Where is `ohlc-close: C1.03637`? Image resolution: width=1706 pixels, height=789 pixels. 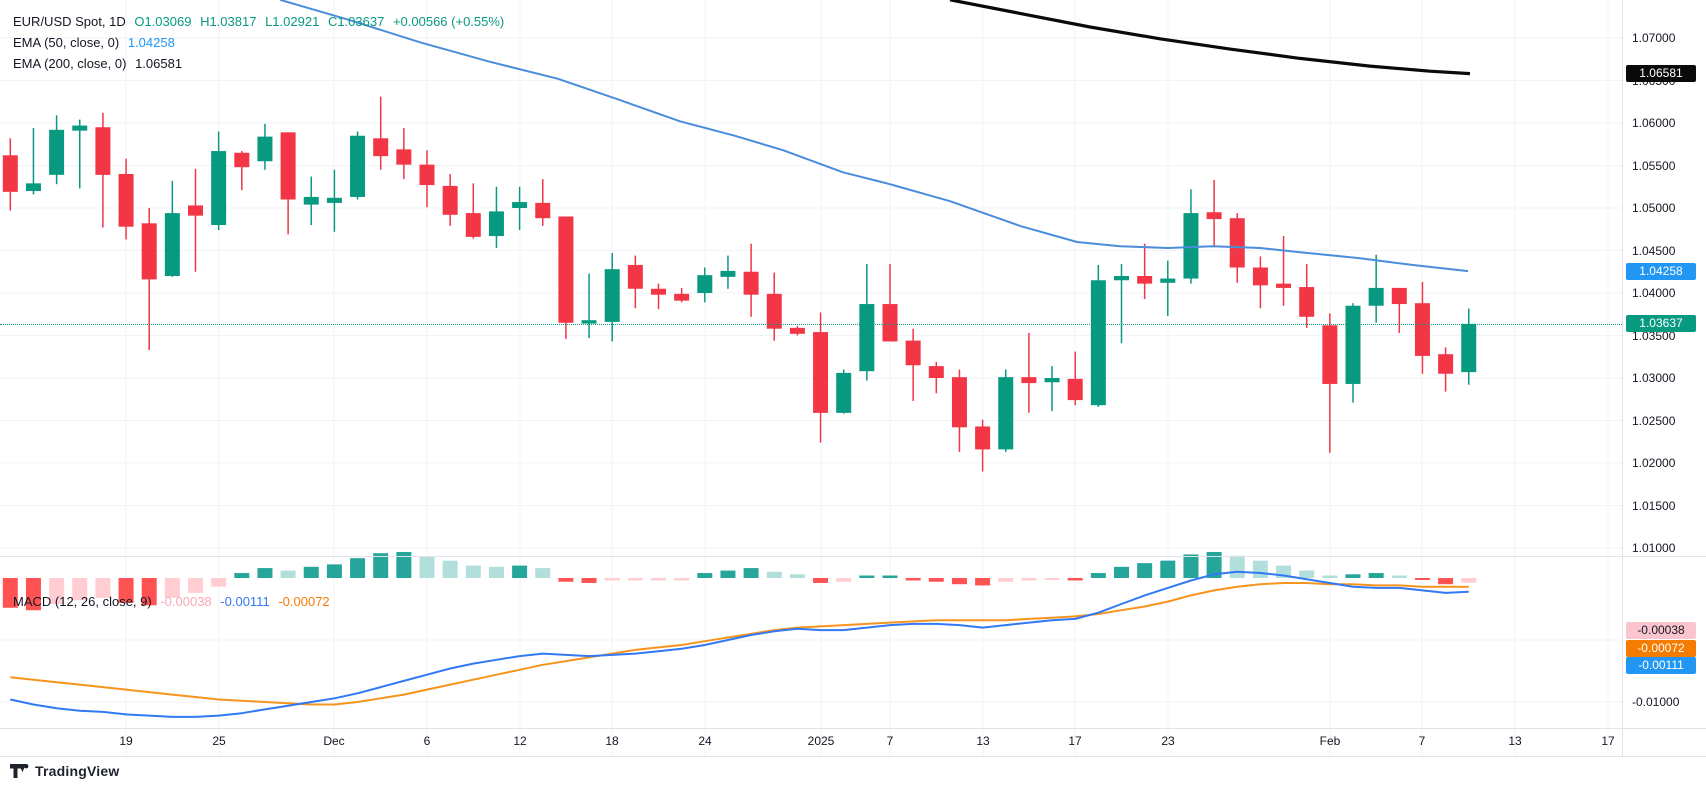 ohlc-close: C1.03637 is located at coordinates (356, 21).